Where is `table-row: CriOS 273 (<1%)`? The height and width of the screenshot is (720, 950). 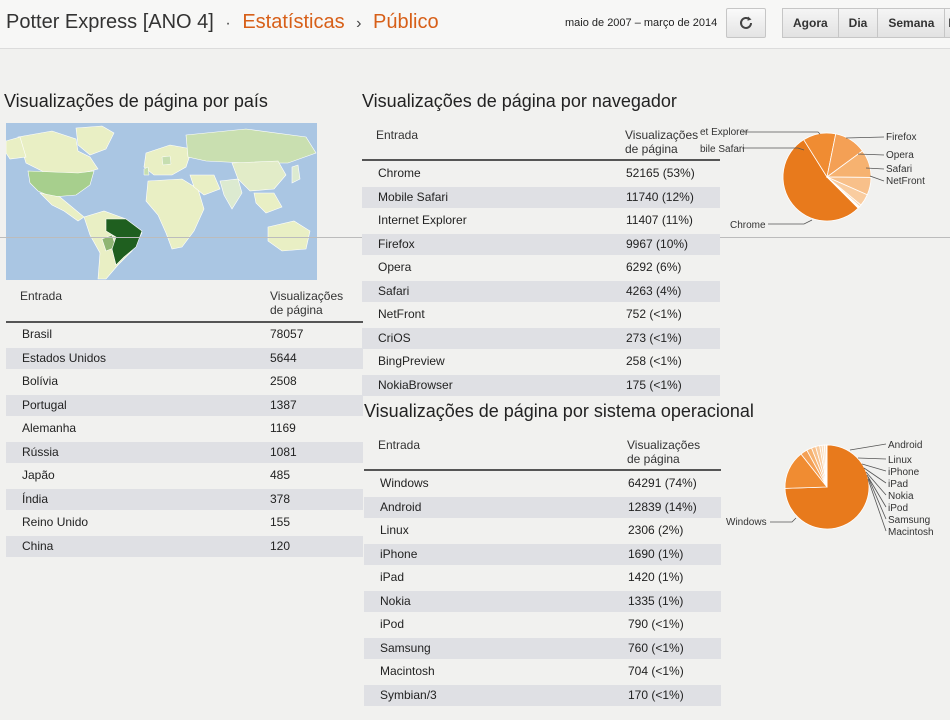 table-row: CriOS 273 (<1%) is located at coordinates (541, 338).